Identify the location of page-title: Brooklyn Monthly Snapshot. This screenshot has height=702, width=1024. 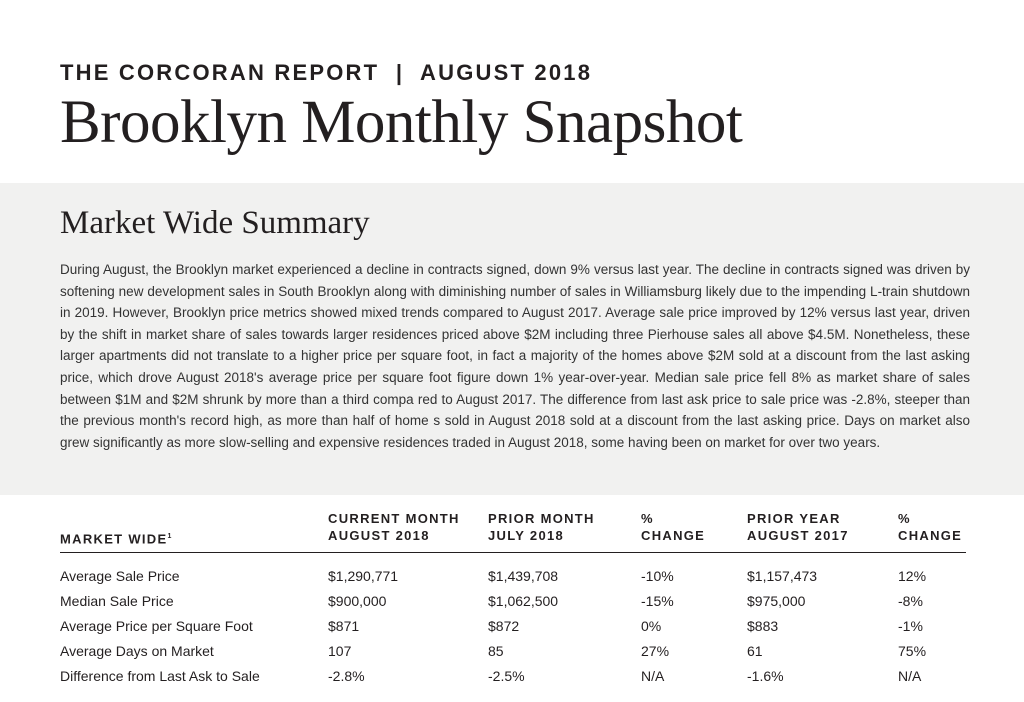
(401, 122).